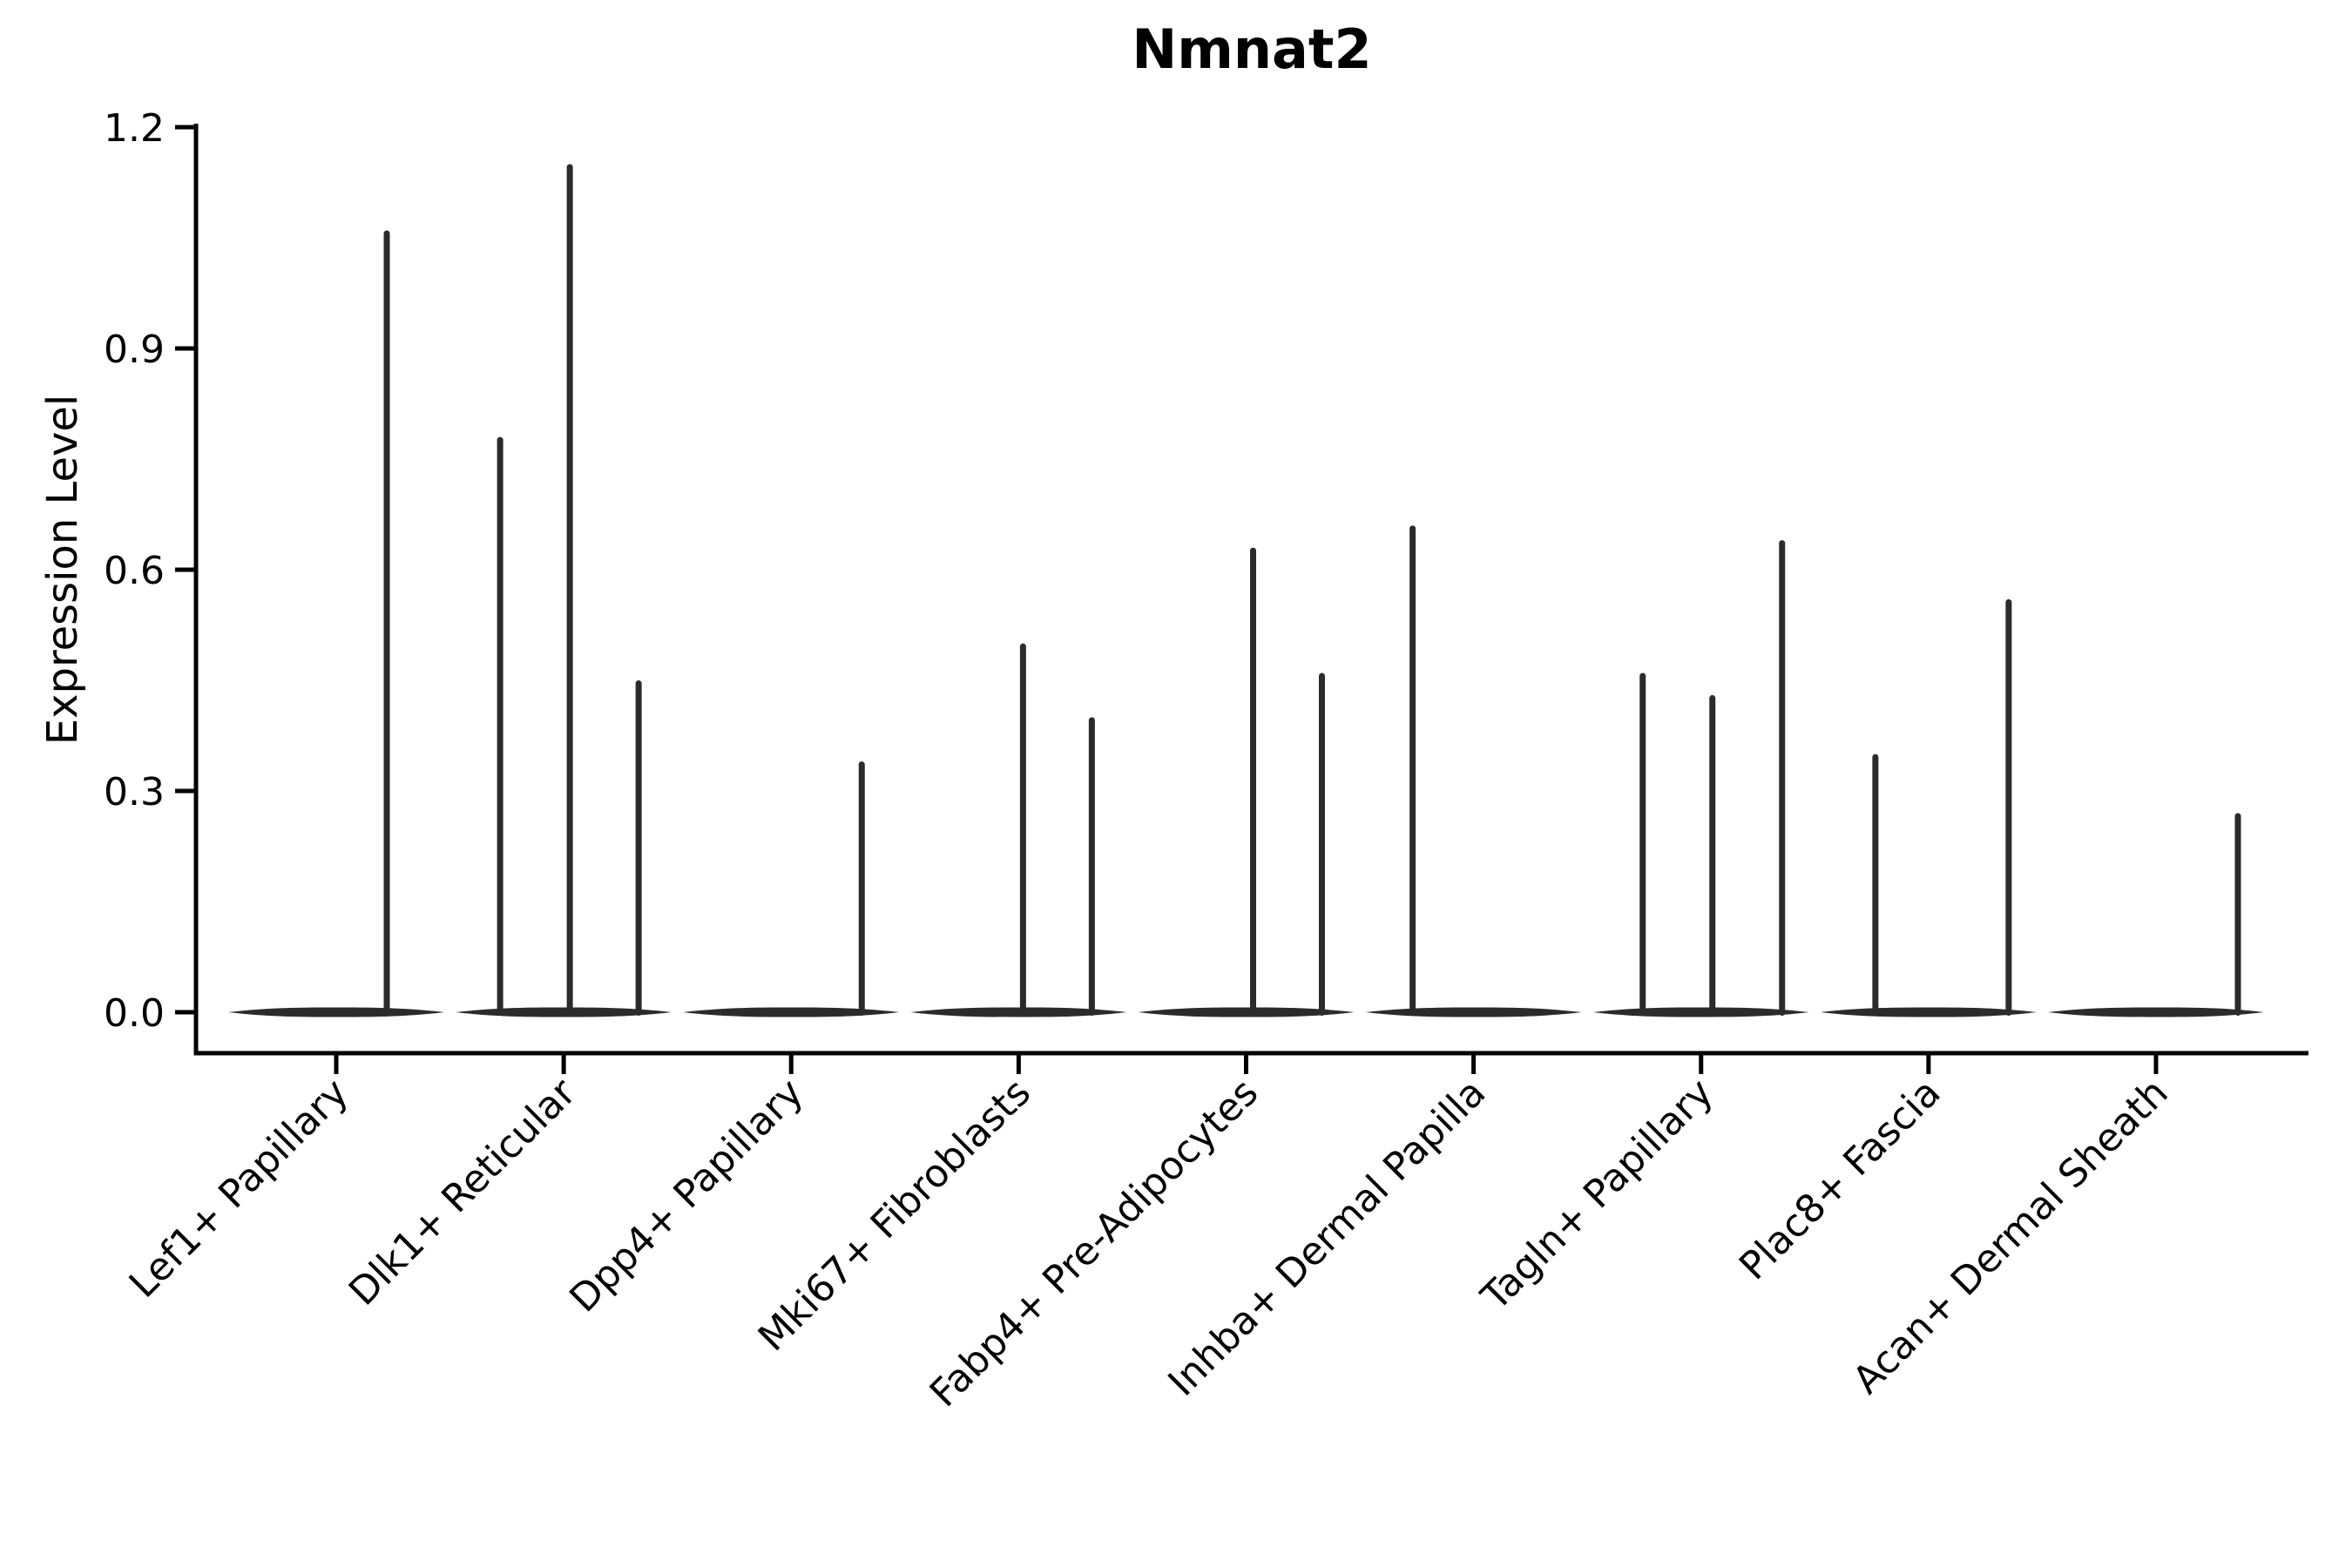 This screenshot has height=1568, width=2352. I want to click on y-tick-label: 0.9, so click(134, 350).